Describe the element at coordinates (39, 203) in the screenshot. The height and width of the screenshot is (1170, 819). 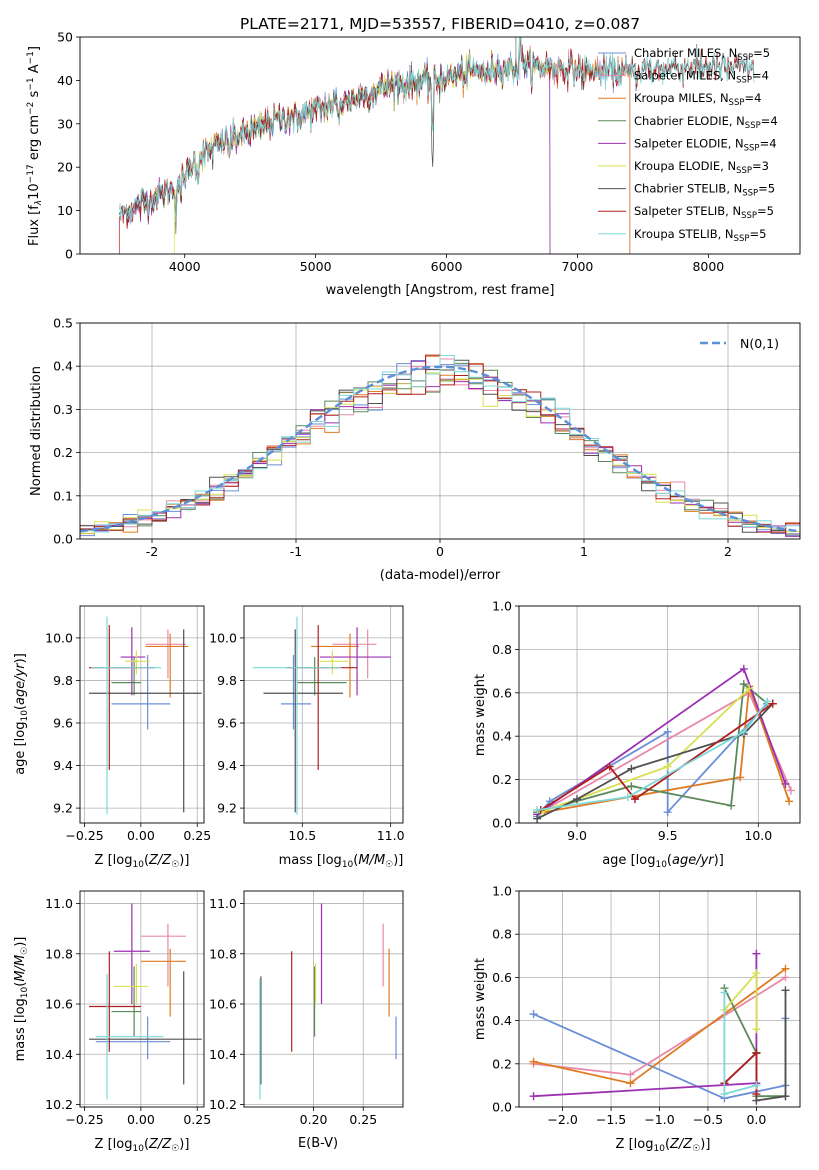
I see `ylabel-part: λ` at that location.